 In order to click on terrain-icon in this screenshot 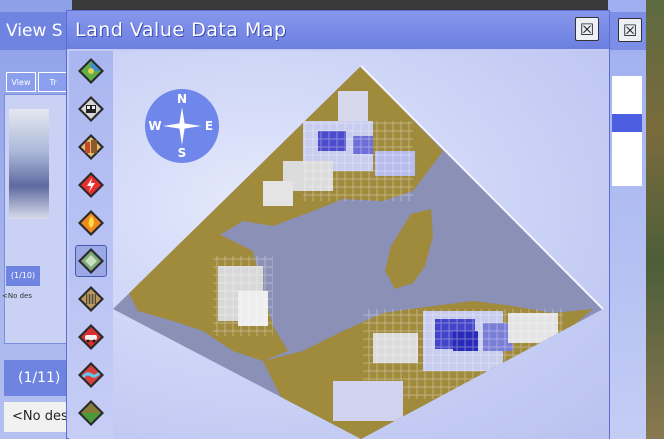, I will do `click(91, 71)`.